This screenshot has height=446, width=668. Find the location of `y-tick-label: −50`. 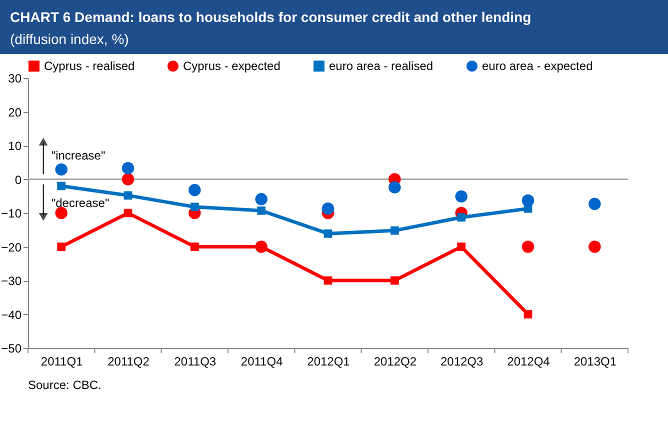

y-tick-label: −50 is located at coordinates (11, 349).